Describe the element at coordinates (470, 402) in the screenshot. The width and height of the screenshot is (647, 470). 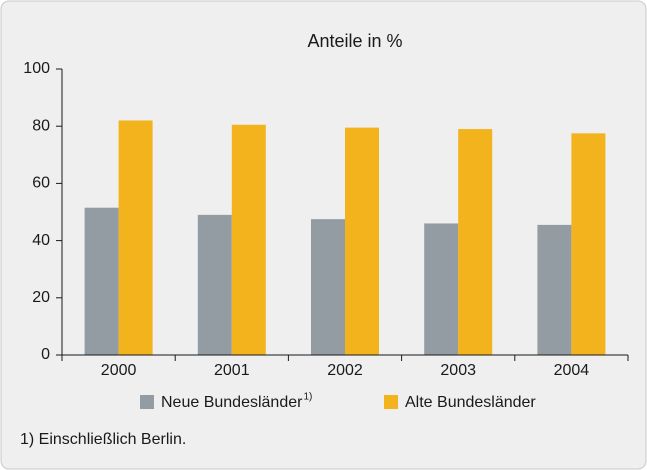
I see `legend-label: Alte Bundesländer` at that location.